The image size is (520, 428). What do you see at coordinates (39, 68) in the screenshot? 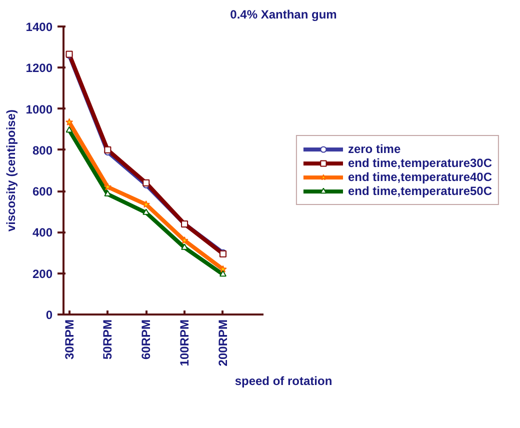
I see `y-tick-label: 1200` at bounding box center [39, 68].